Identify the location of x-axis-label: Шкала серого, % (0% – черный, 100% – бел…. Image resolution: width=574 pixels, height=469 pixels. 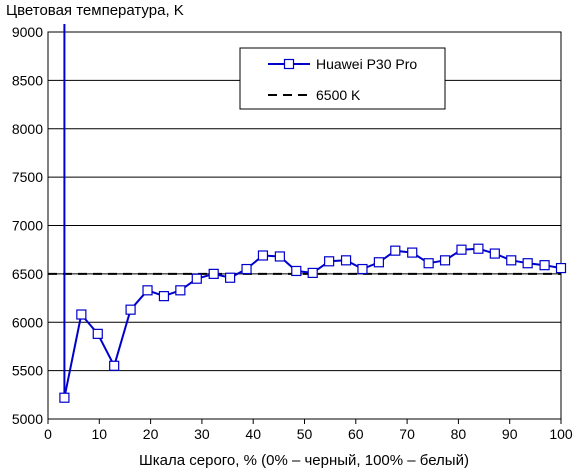
(304, 460).